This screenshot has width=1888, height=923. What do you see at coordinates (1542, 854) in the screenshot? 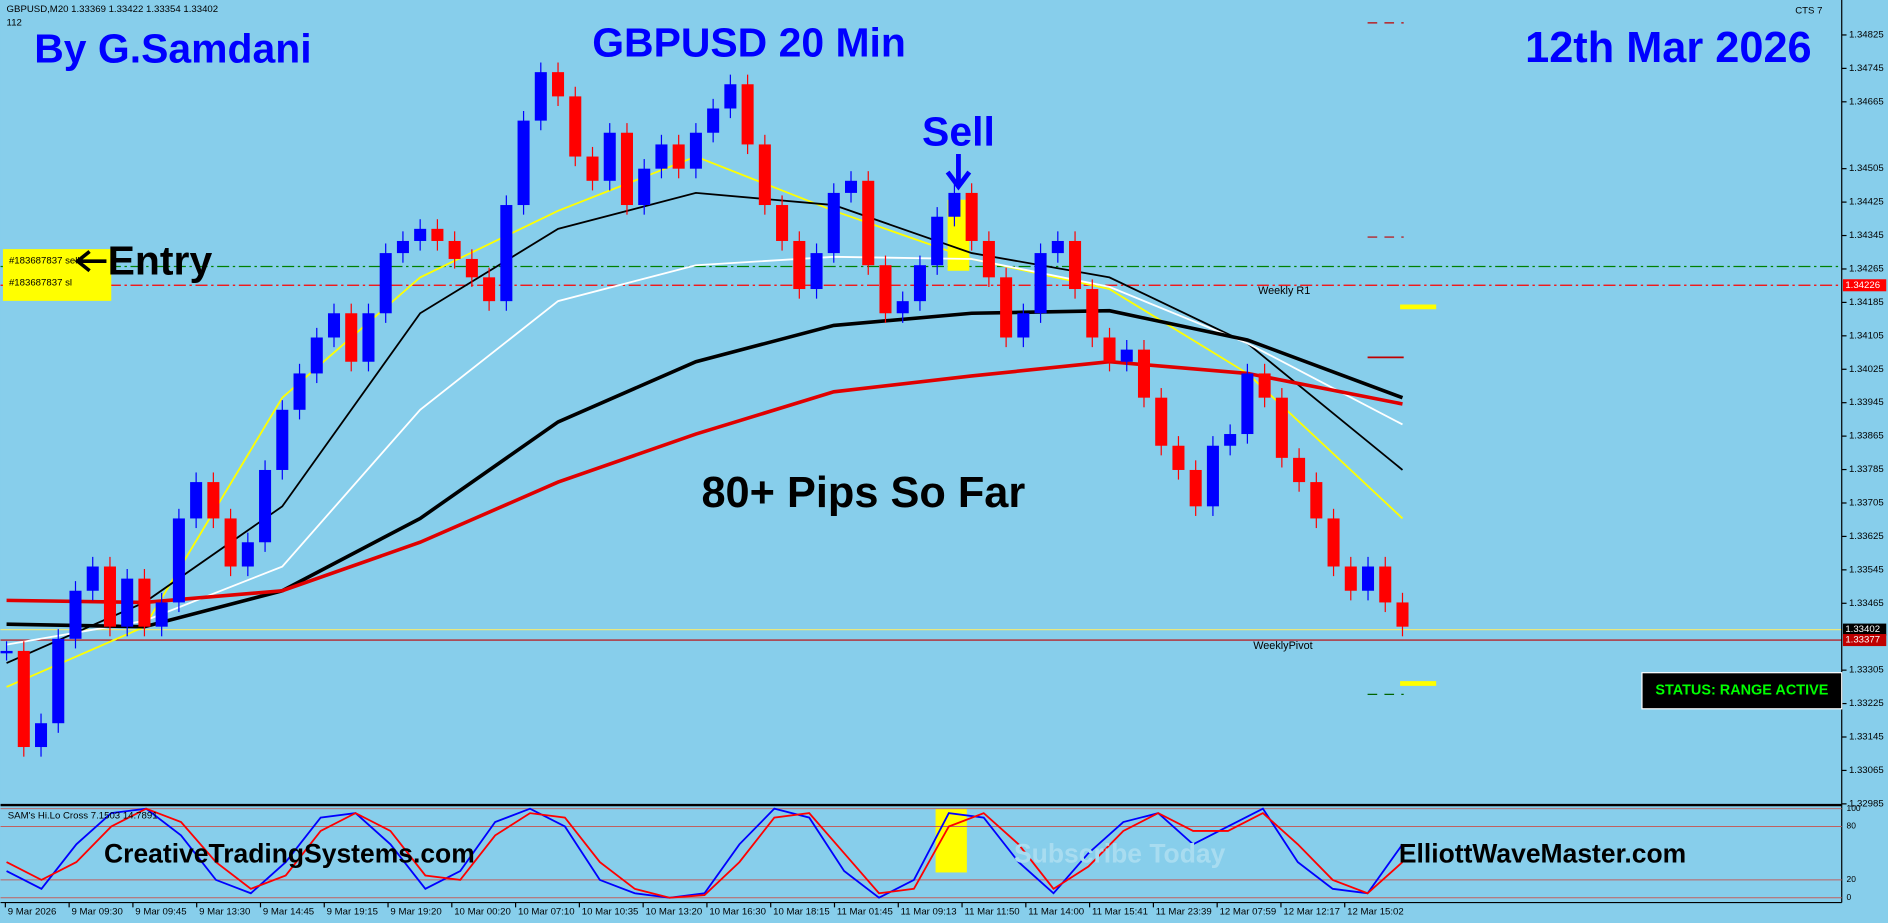
I see `website: ElliottWaveMaster.com` at bounding box center [1542, 854].